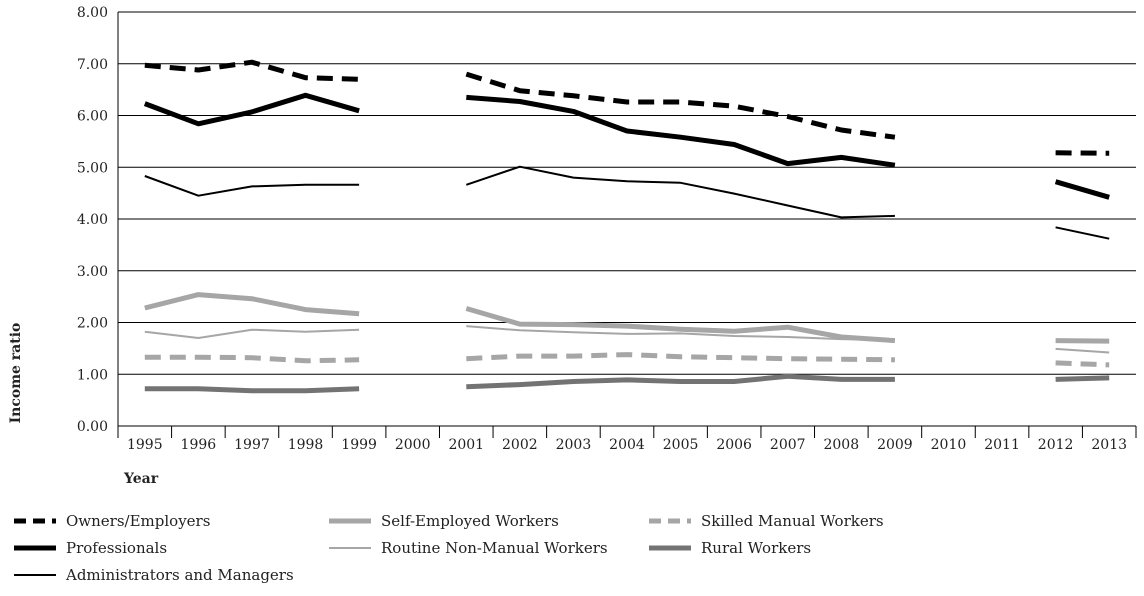 This screenshot has height=596, width=1144. I want to click on legend-item-administrators-and-managers: Administrators and Managers, so click(154, 575).